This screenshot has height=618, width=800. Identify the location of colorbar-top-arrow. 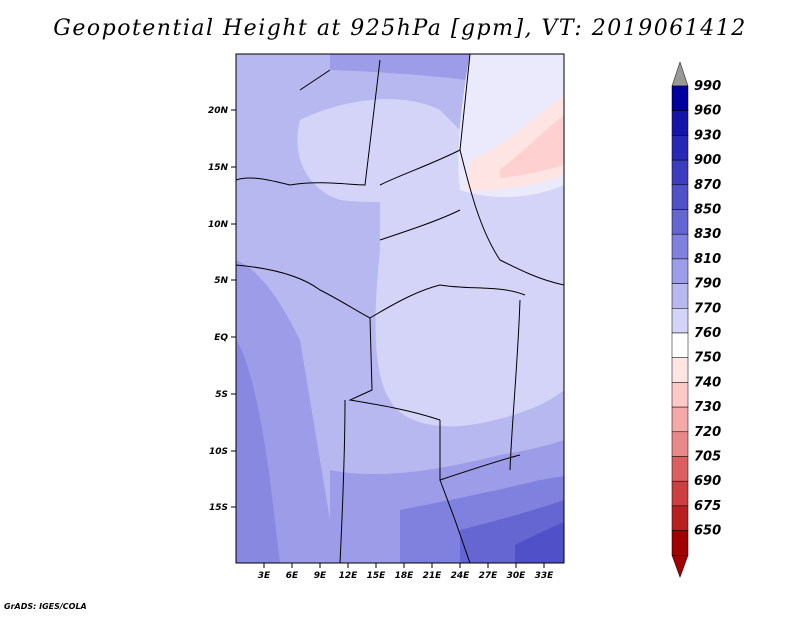
(680, 74).